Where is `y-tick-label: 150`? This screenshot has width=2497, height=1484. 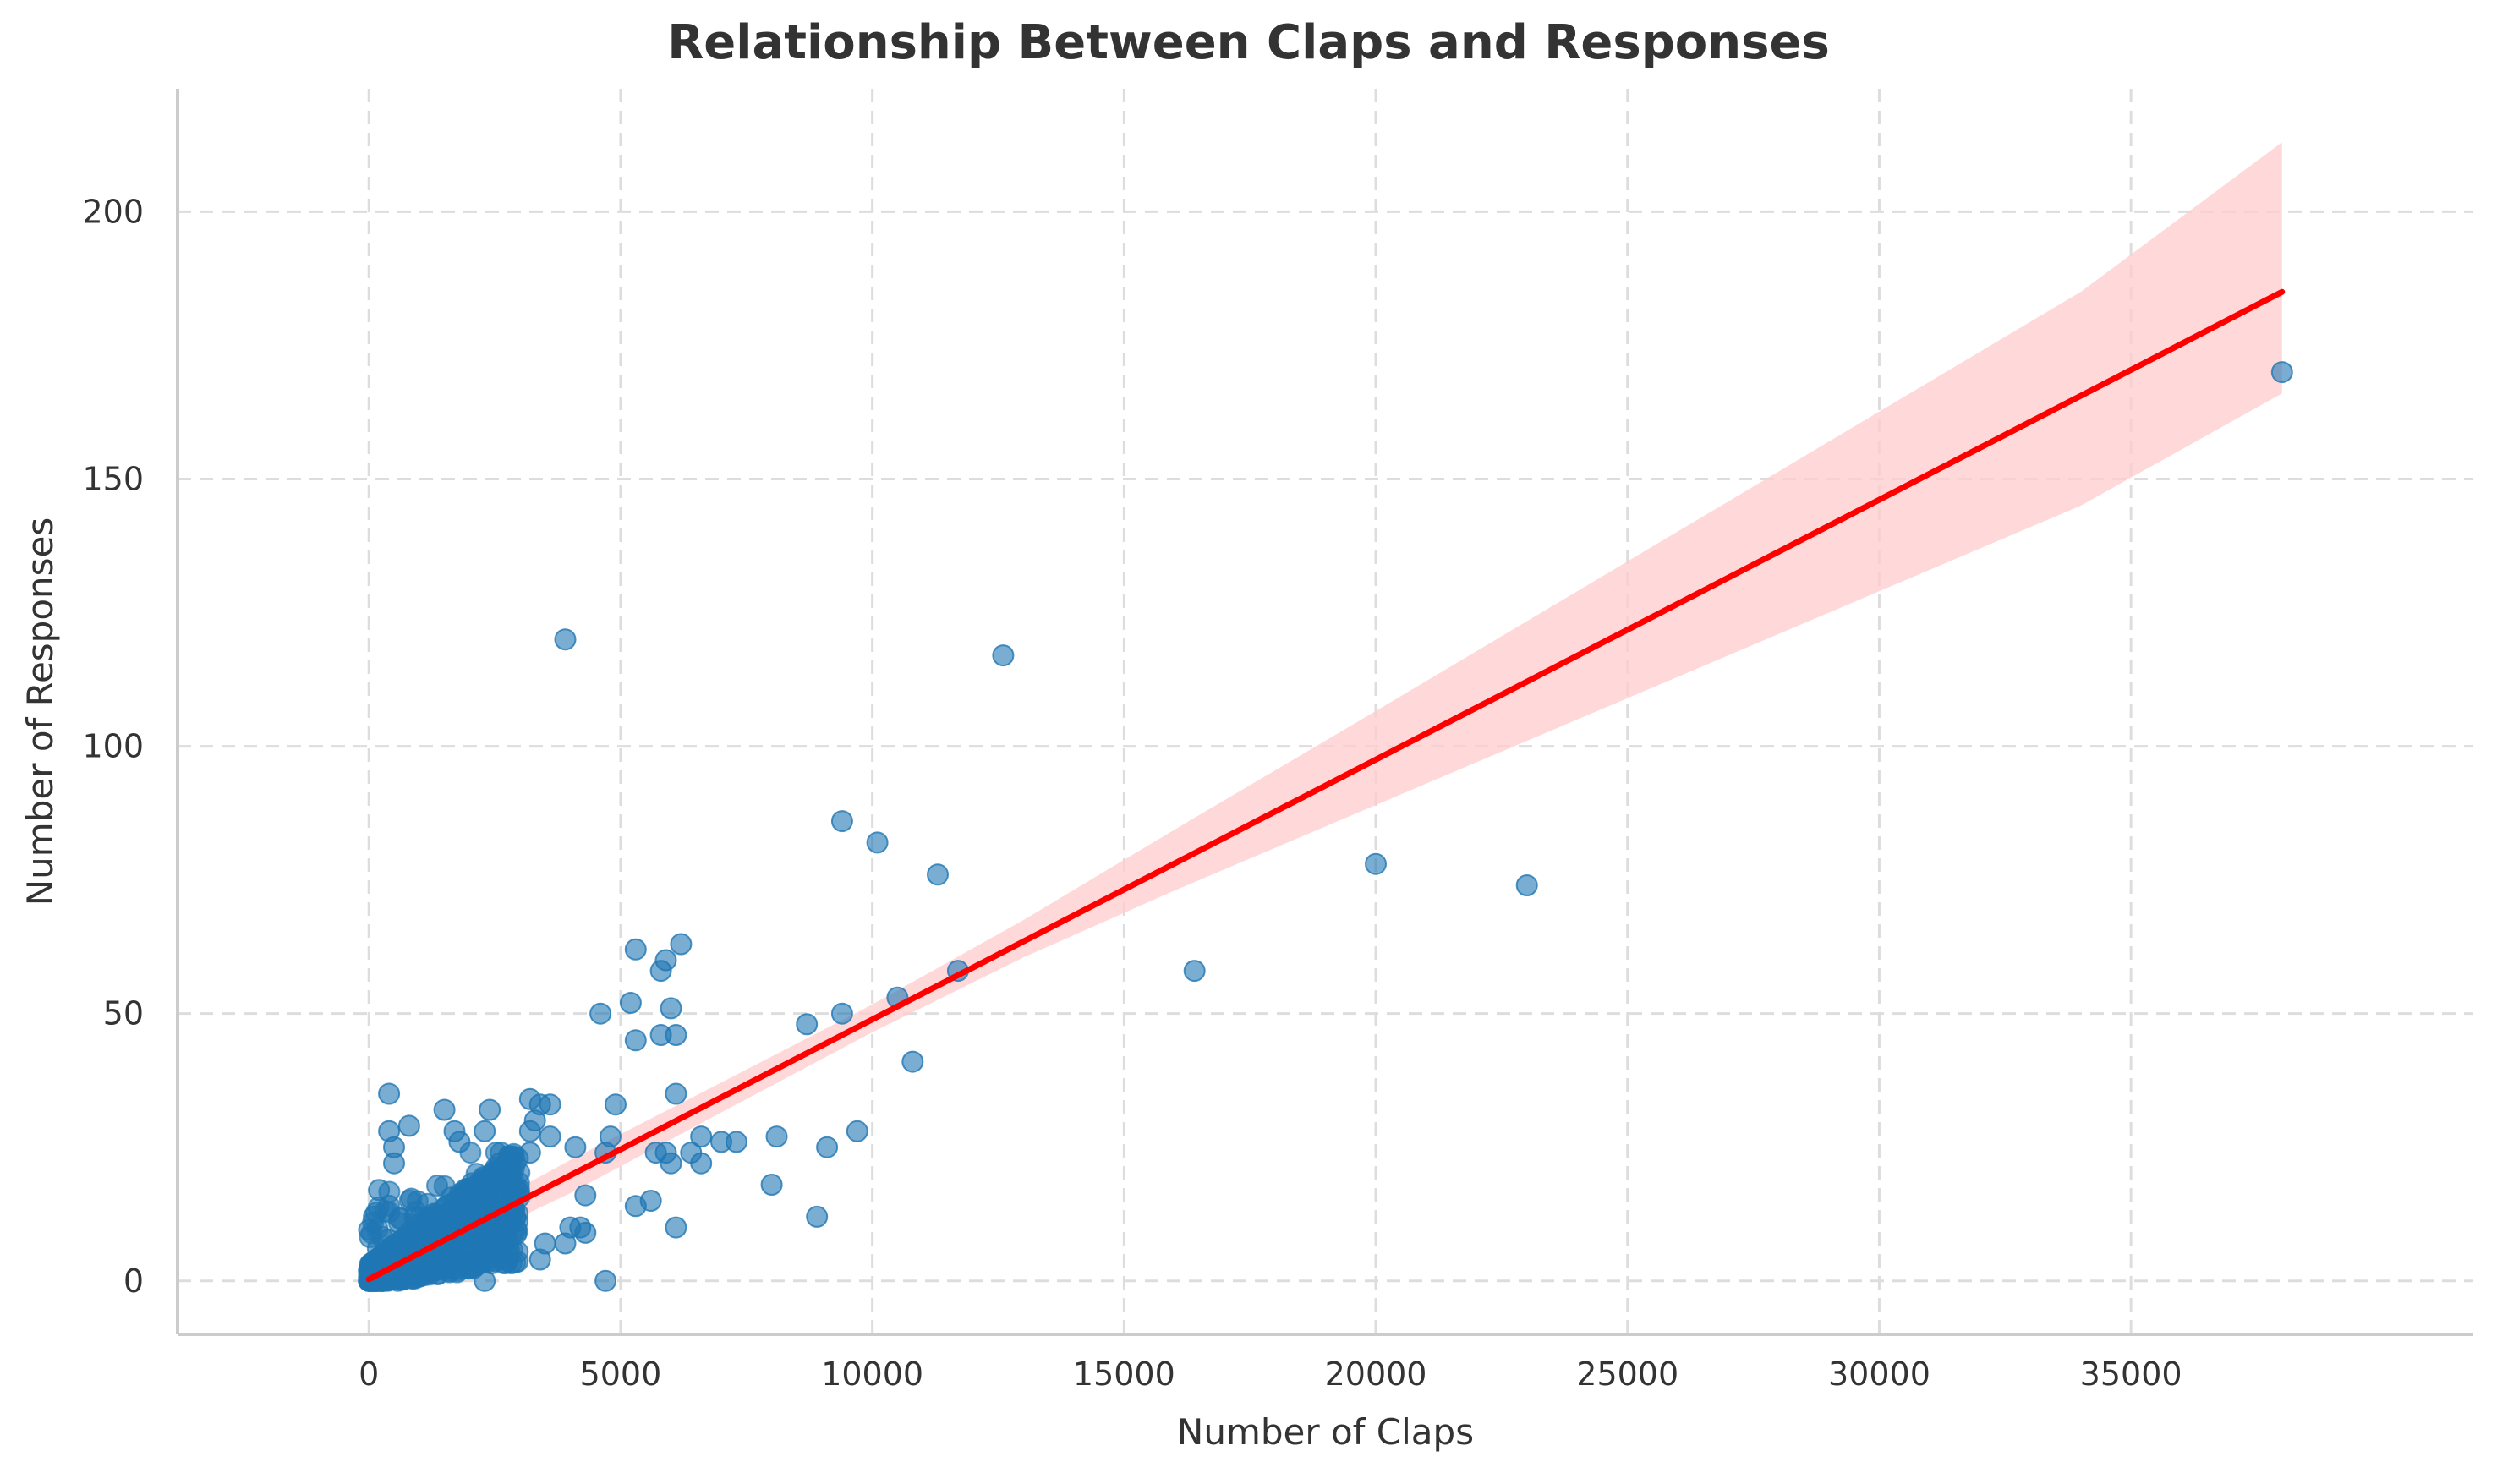
y-tick-label: 150 is located at coordinates (113, 478).